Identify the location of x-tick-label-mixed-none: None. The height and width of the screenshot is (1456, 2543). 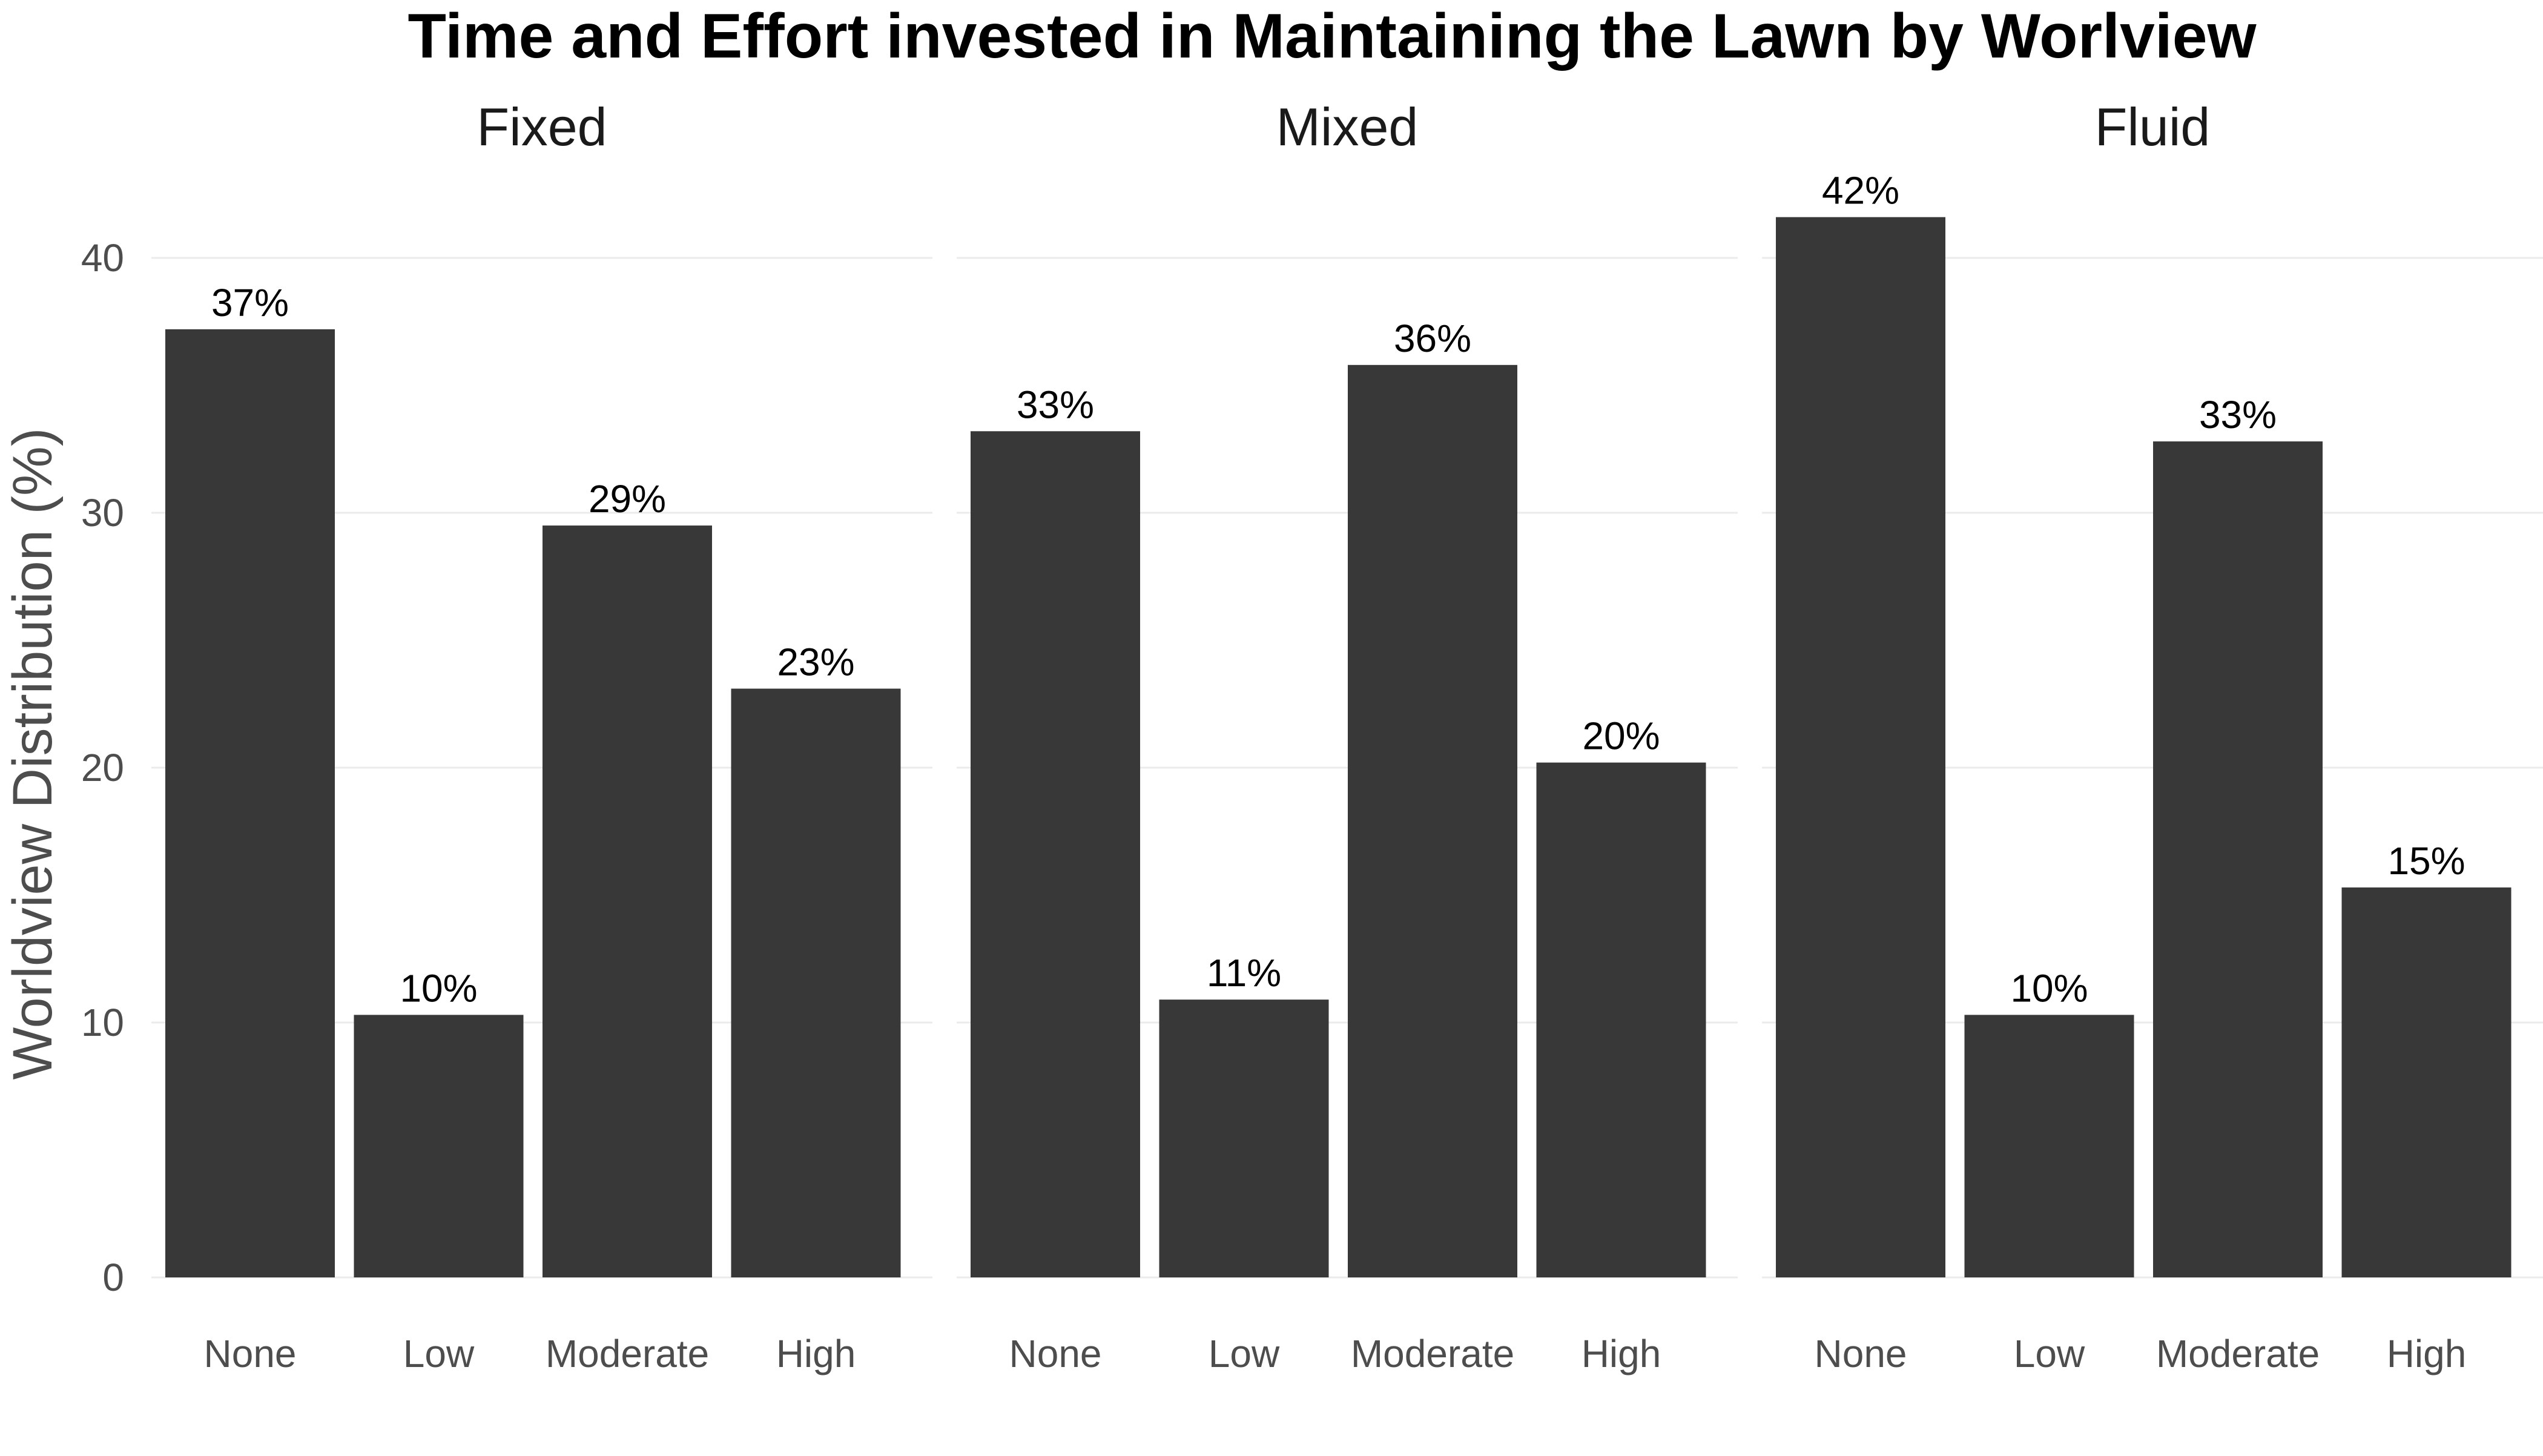
(1055, 1353).